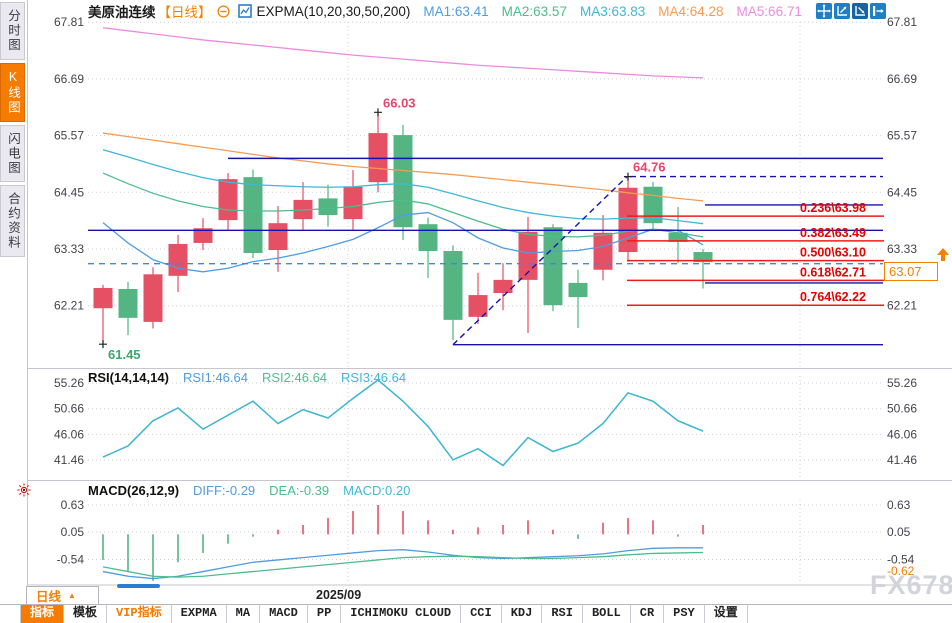 The width and height of the screenshot is (952, 623). Describe the element at coordinates (456, 11) in the screenshot. I see `ma1-value: MA1:63.41` at that location.